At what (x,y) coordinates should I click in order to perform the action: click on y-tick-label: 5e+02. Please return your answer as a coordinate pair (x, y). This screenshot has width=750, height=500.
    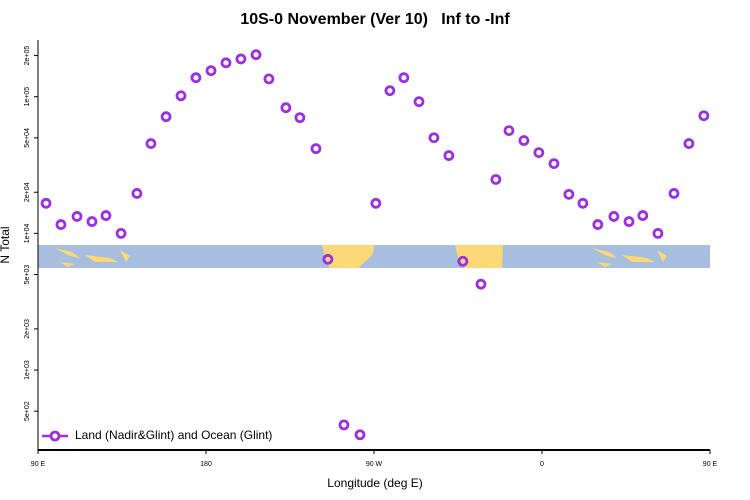
    Looking at the image, I should click on (27, 411).